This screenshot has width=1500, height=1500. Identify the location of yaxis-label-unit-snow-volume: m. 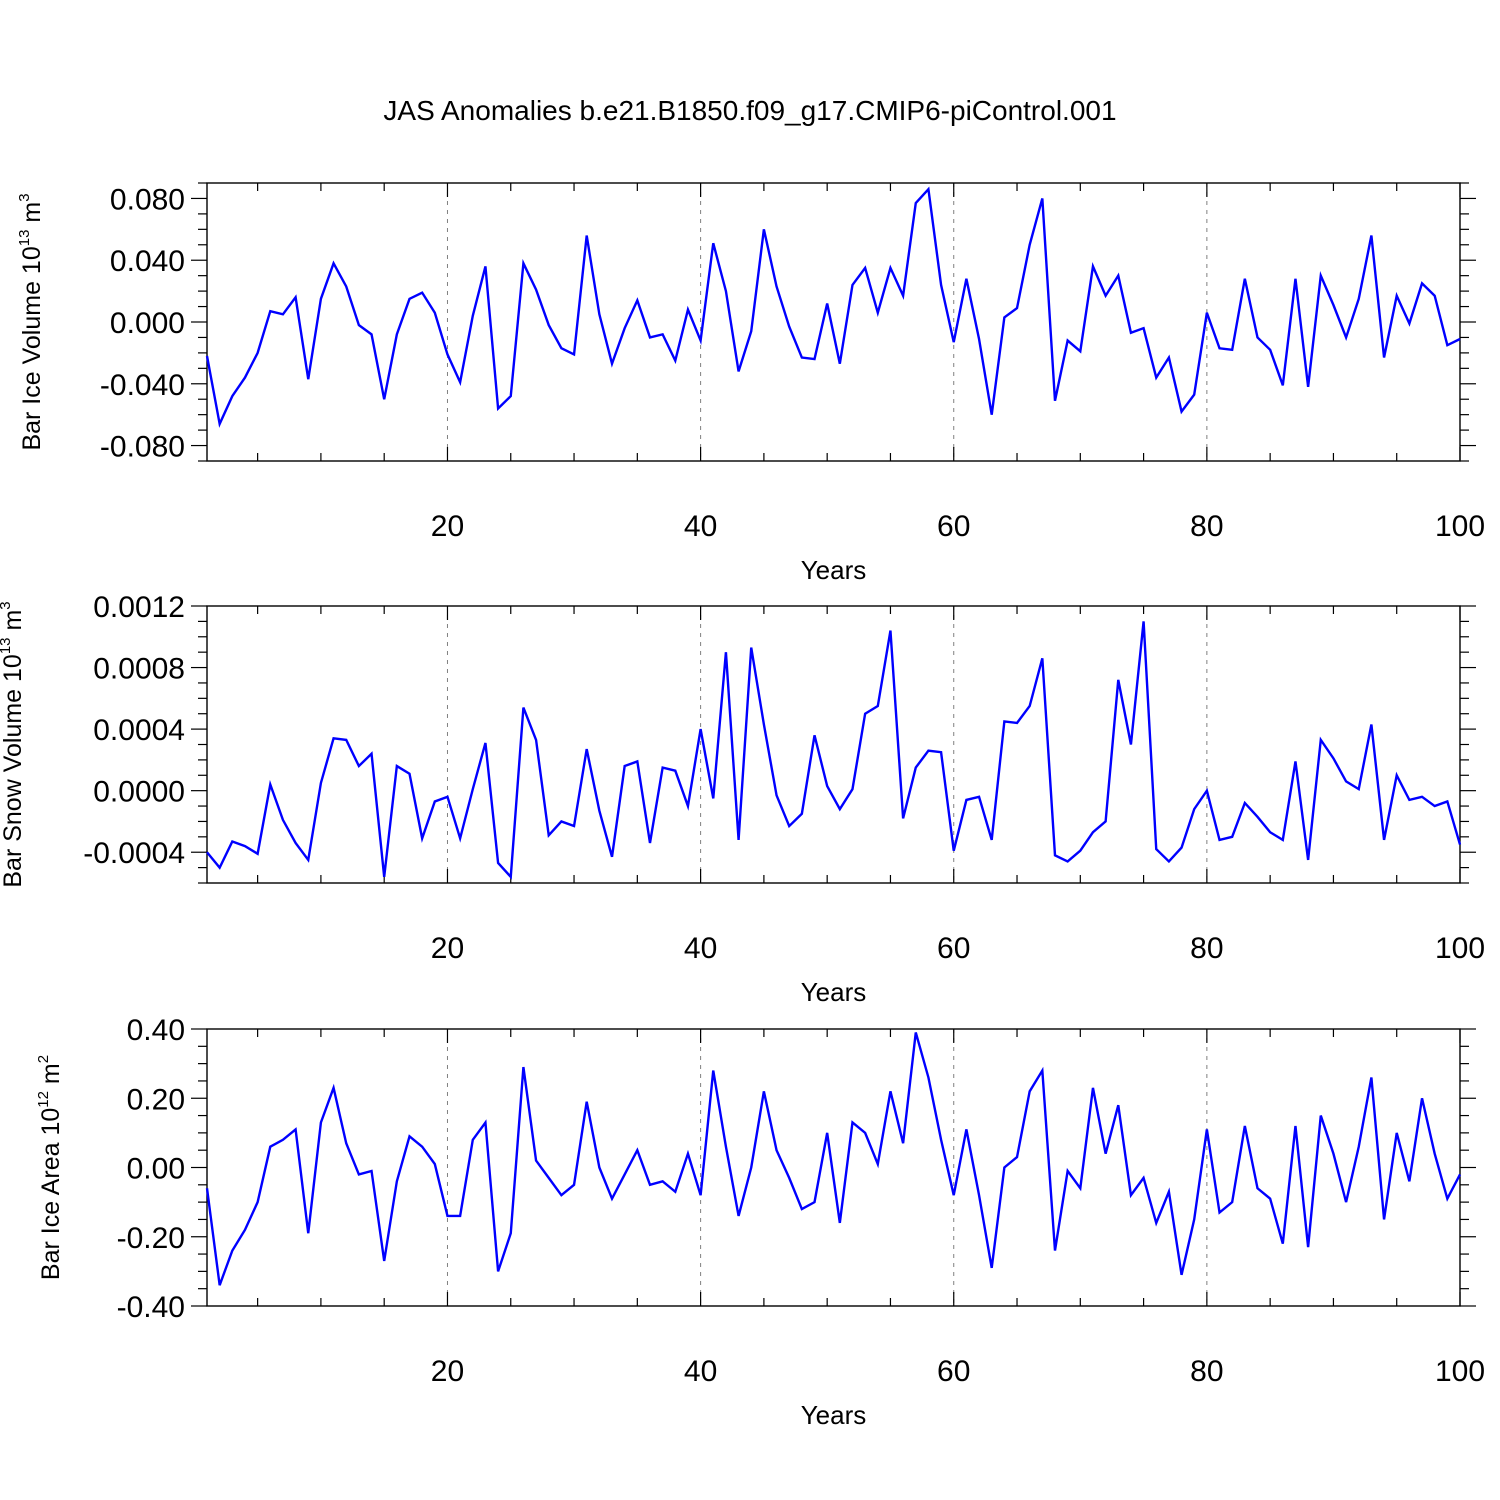
(13, 624).